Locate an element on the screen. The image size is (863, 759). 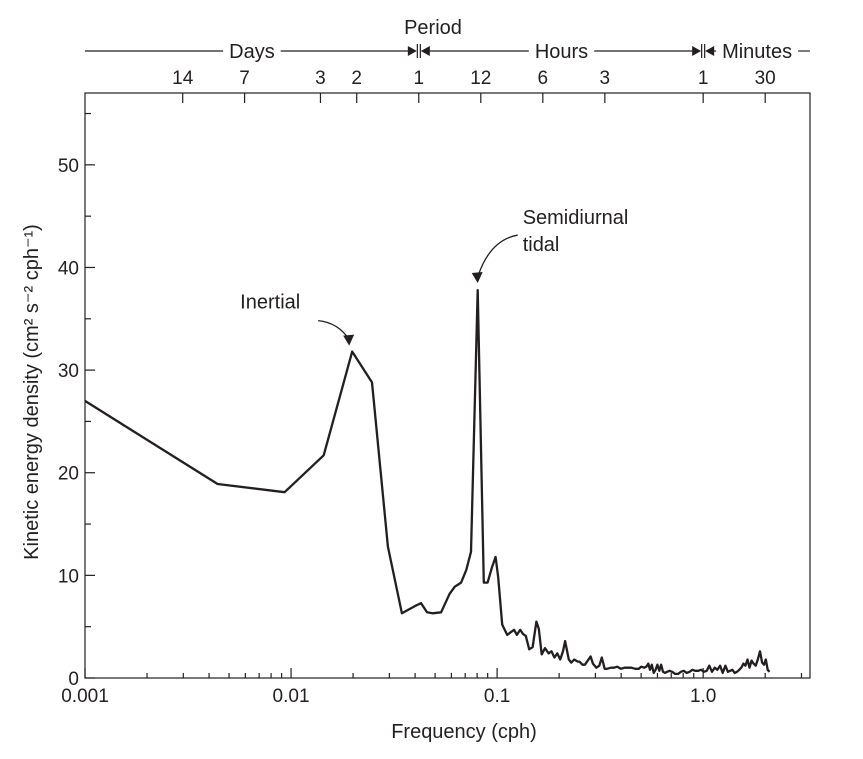
period-tick-label: 30 is located at coordinates (765, 78).